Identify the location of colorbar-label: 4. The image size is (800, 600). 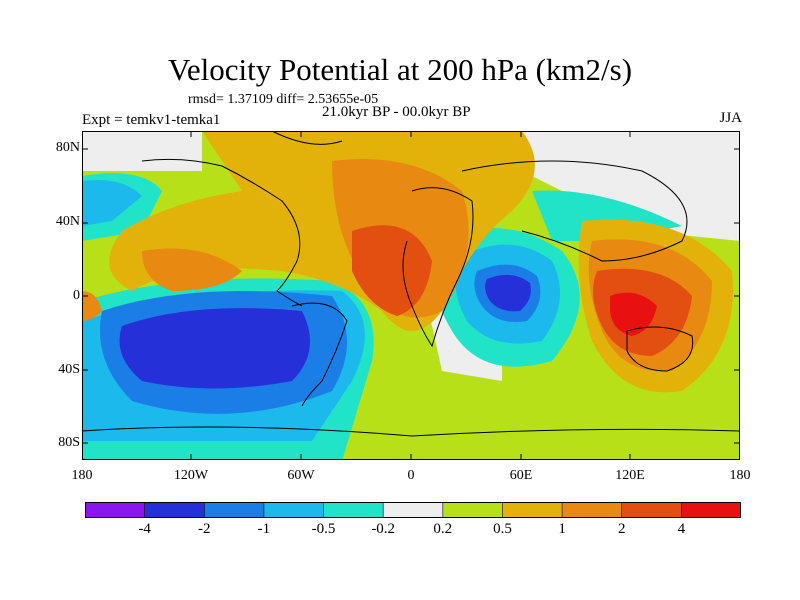
(681, 529).